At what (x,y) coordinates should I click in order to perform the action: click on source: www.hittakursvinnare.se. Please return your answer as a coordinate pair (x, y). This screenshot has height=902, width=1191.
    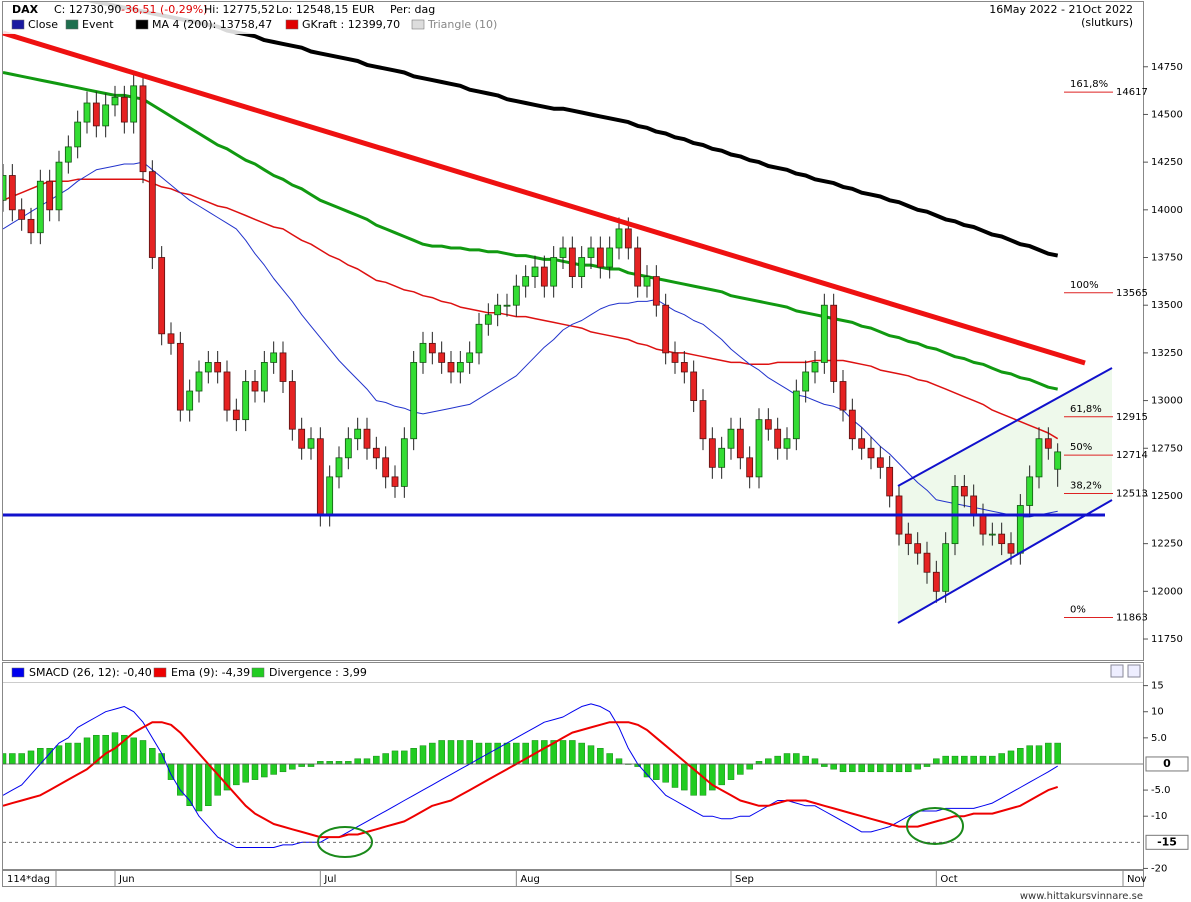
    Looking at the image, I should click on (1081, 896).